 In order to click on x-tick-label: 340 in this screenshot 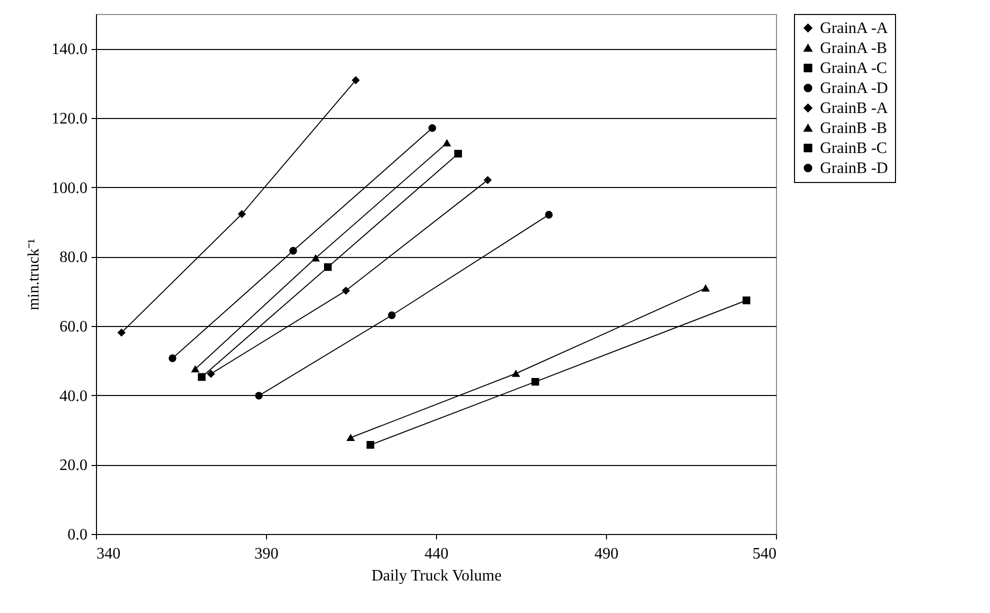, I will do `click(108, 554)`.